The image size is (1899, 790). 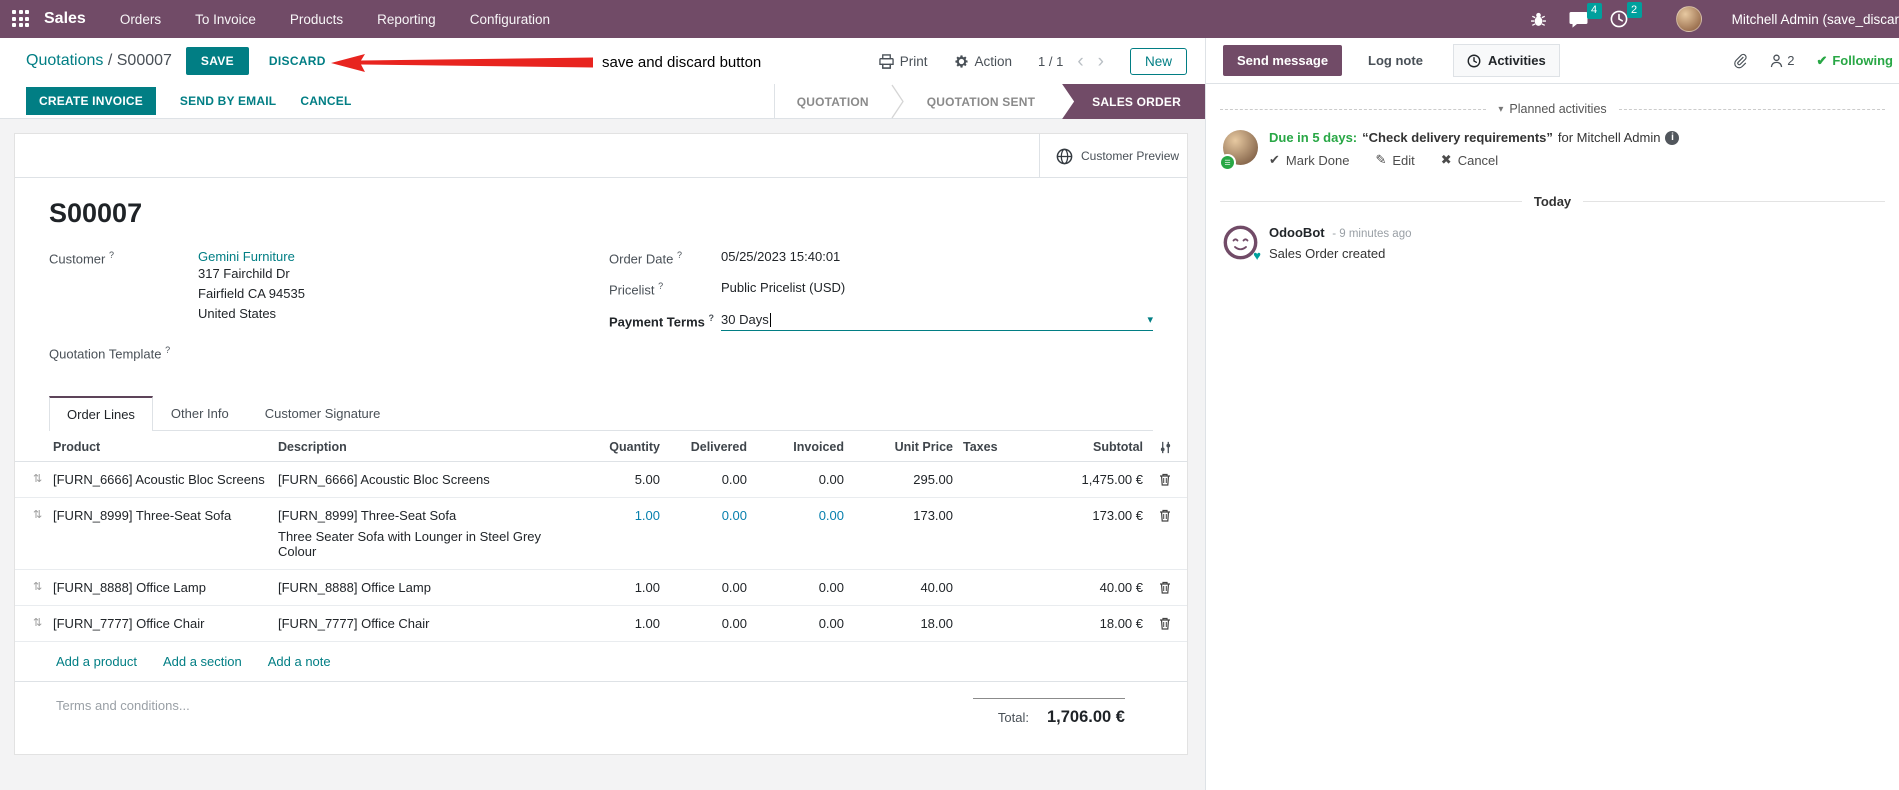 I want to click on pager-previous-icon: ‹, so click(x=1080, y=61).